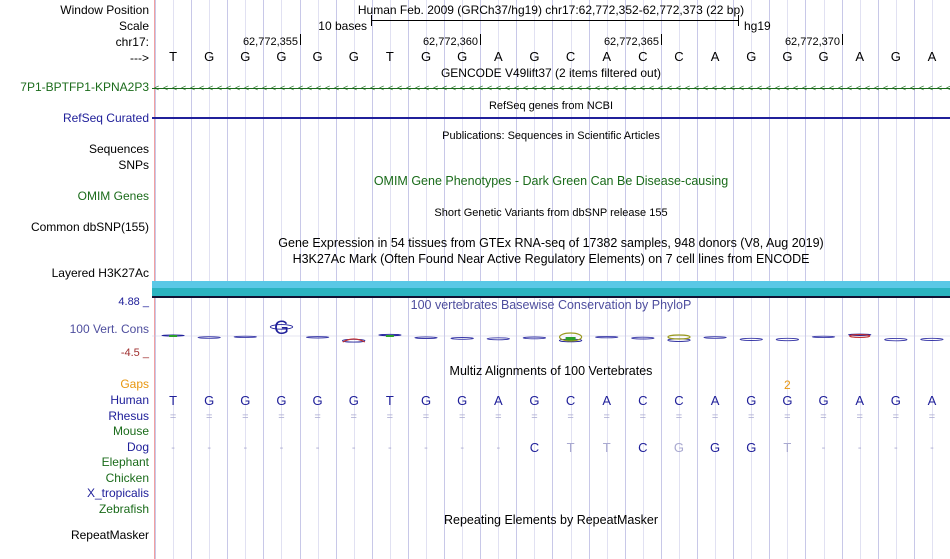  What do you see at coordinates (129, 400) in the screenshot?
I see `species-label-human: Human` at bounding box center [129, 400].